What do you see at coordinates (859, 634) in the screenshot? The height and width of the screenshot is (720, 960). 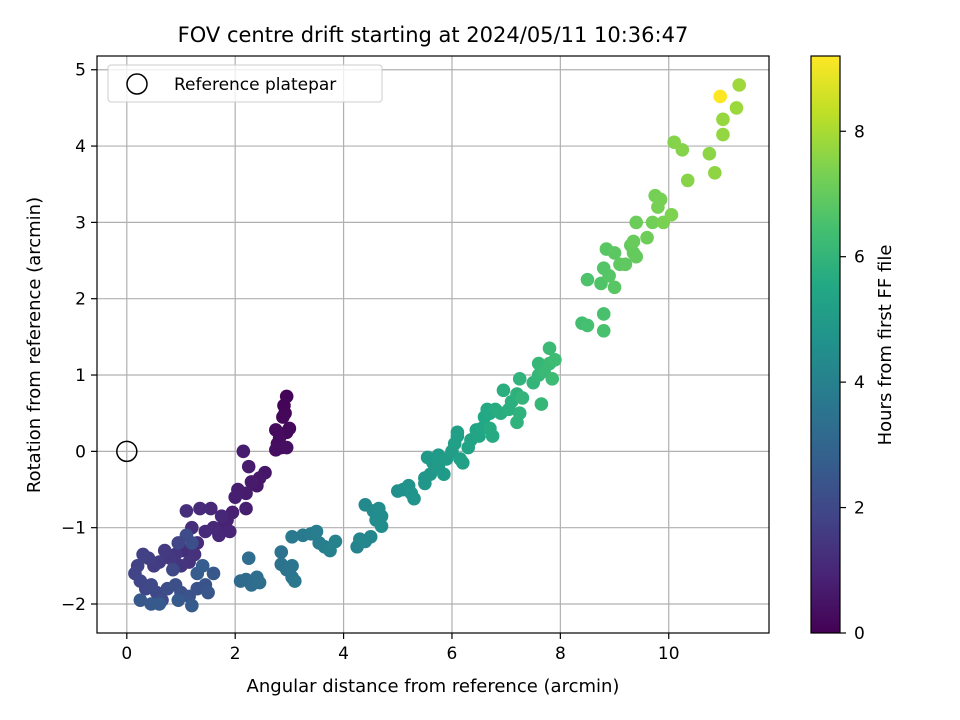 I see `colorbar-tick-label: 0` at bounding box center [859, 634].